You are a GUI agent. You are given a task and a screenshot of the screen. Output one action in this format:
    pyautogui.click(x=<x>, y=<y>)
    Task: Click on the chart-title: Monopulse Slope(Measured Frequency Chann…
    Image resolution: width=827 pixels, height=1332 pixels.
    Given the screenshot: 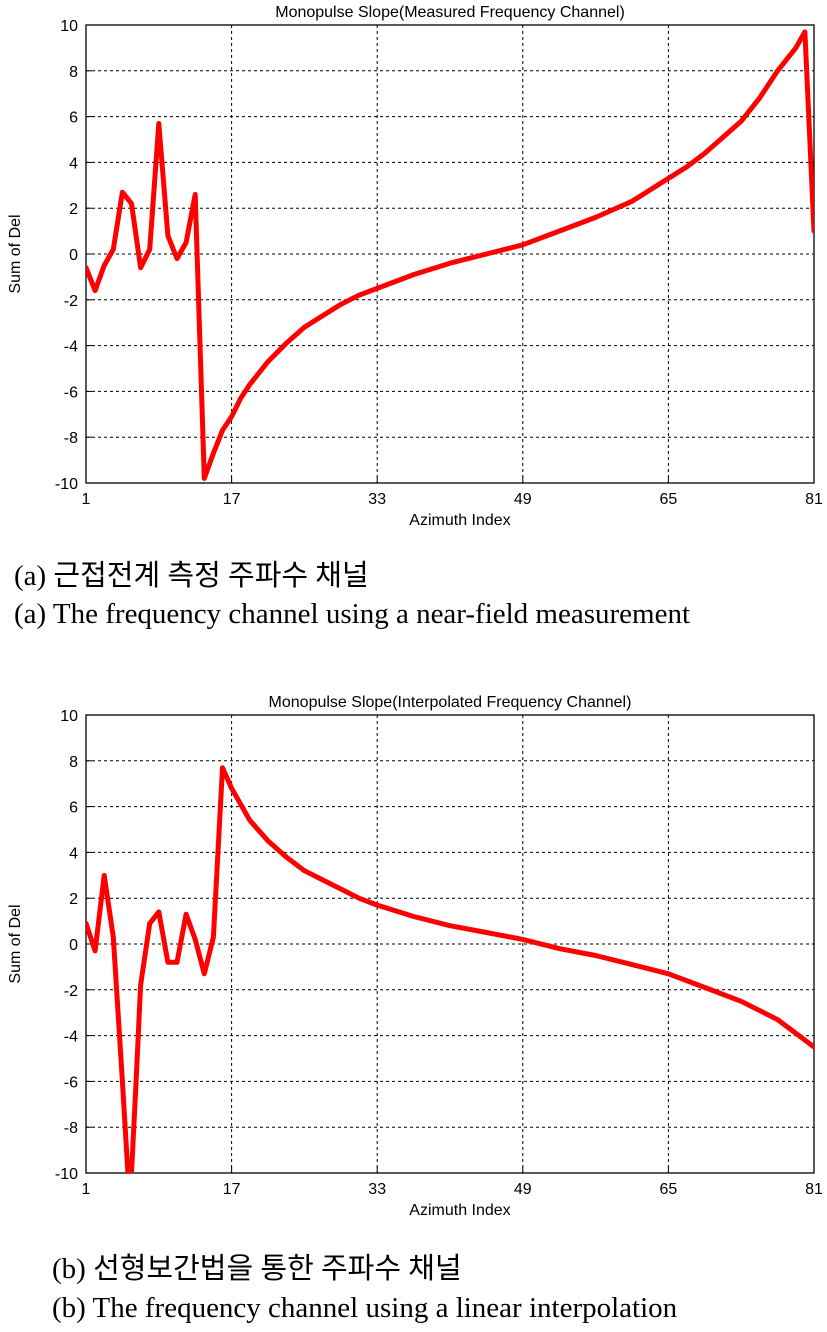 What is the action you would take?
    pyautogui.click(x=450, y=12)
    